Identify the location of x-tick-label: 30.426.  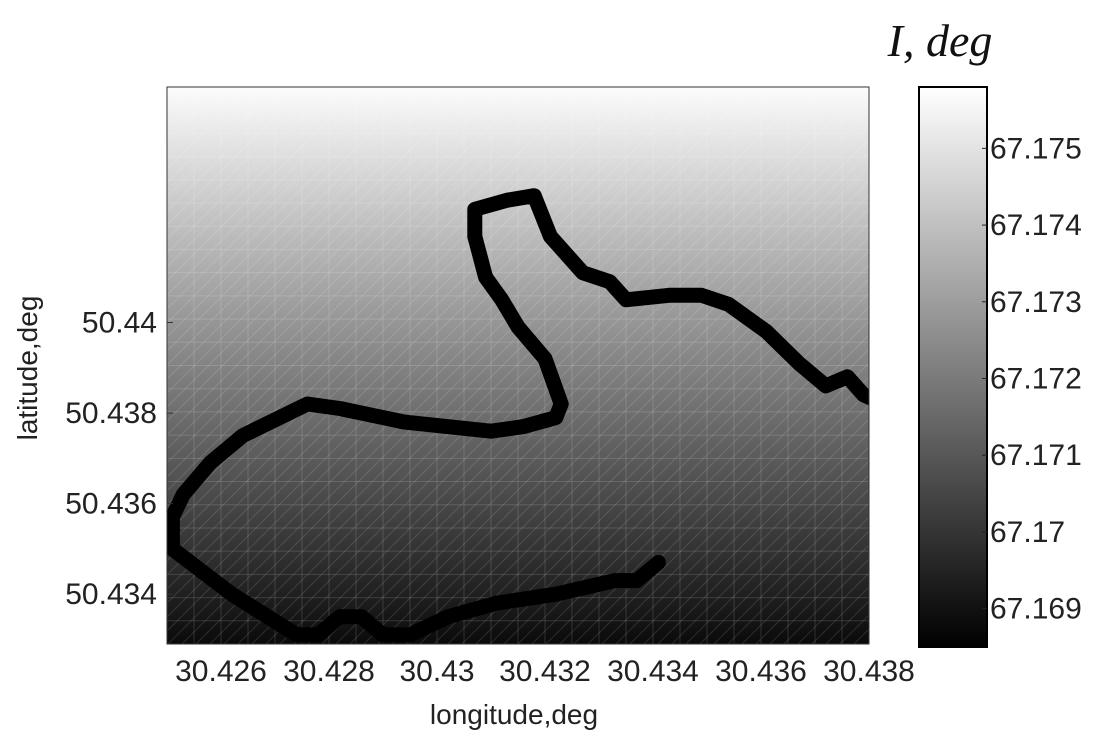
(221, 671).